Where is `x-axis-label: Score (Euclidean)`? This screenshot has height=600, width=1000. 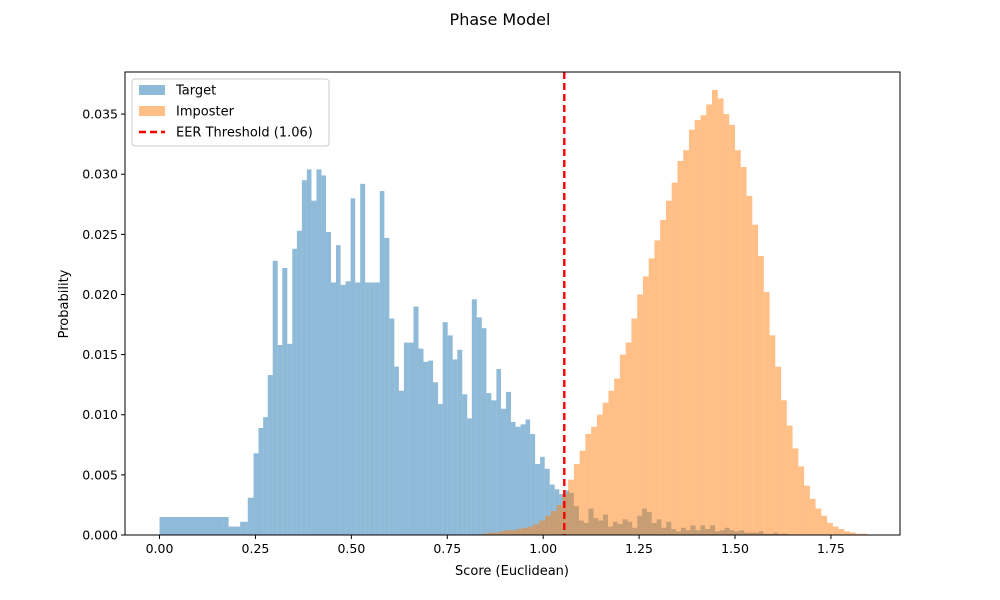 x-axis-label: Score (Euclidean) is located at coordinates (512, 571).